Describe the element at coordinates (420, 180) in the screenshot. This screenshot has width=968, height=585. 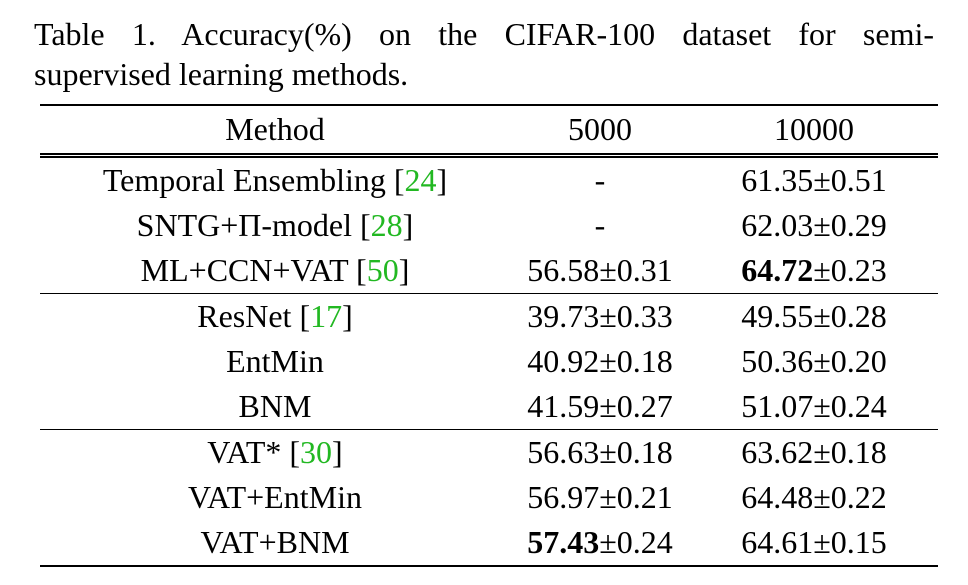
I see `citation-link: 24` at that location.